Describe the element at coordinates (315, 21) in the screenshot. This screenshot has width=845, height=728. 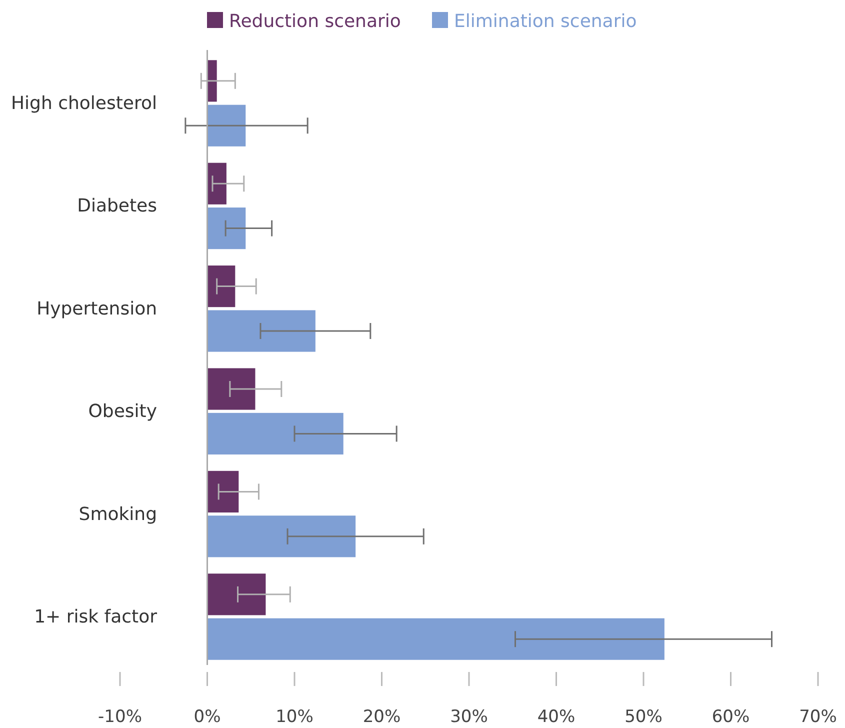
I see `legend-label: Reduction scenario` at that location.